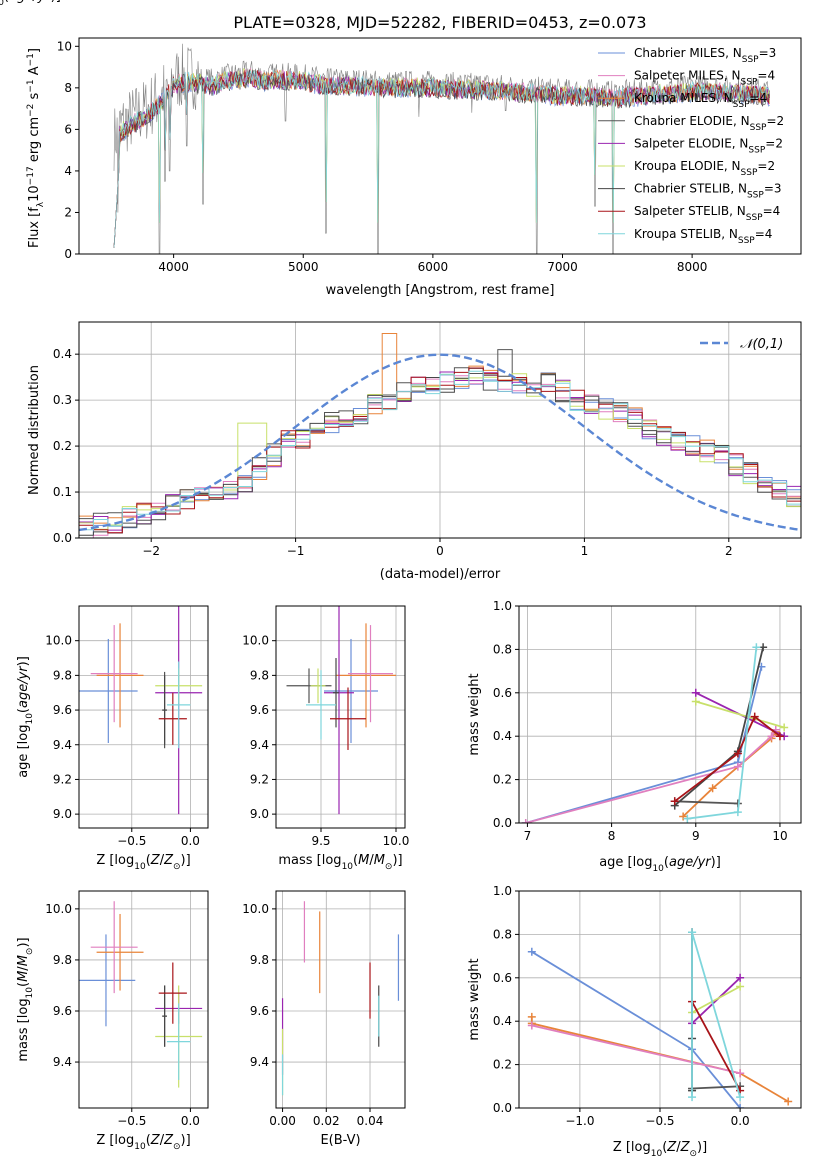 The height and width of the screenshot is (1170, 819). Describe the element at coordinates (259, 710) in the screenshot. I see `y-tick-label: 9.6` at that location.